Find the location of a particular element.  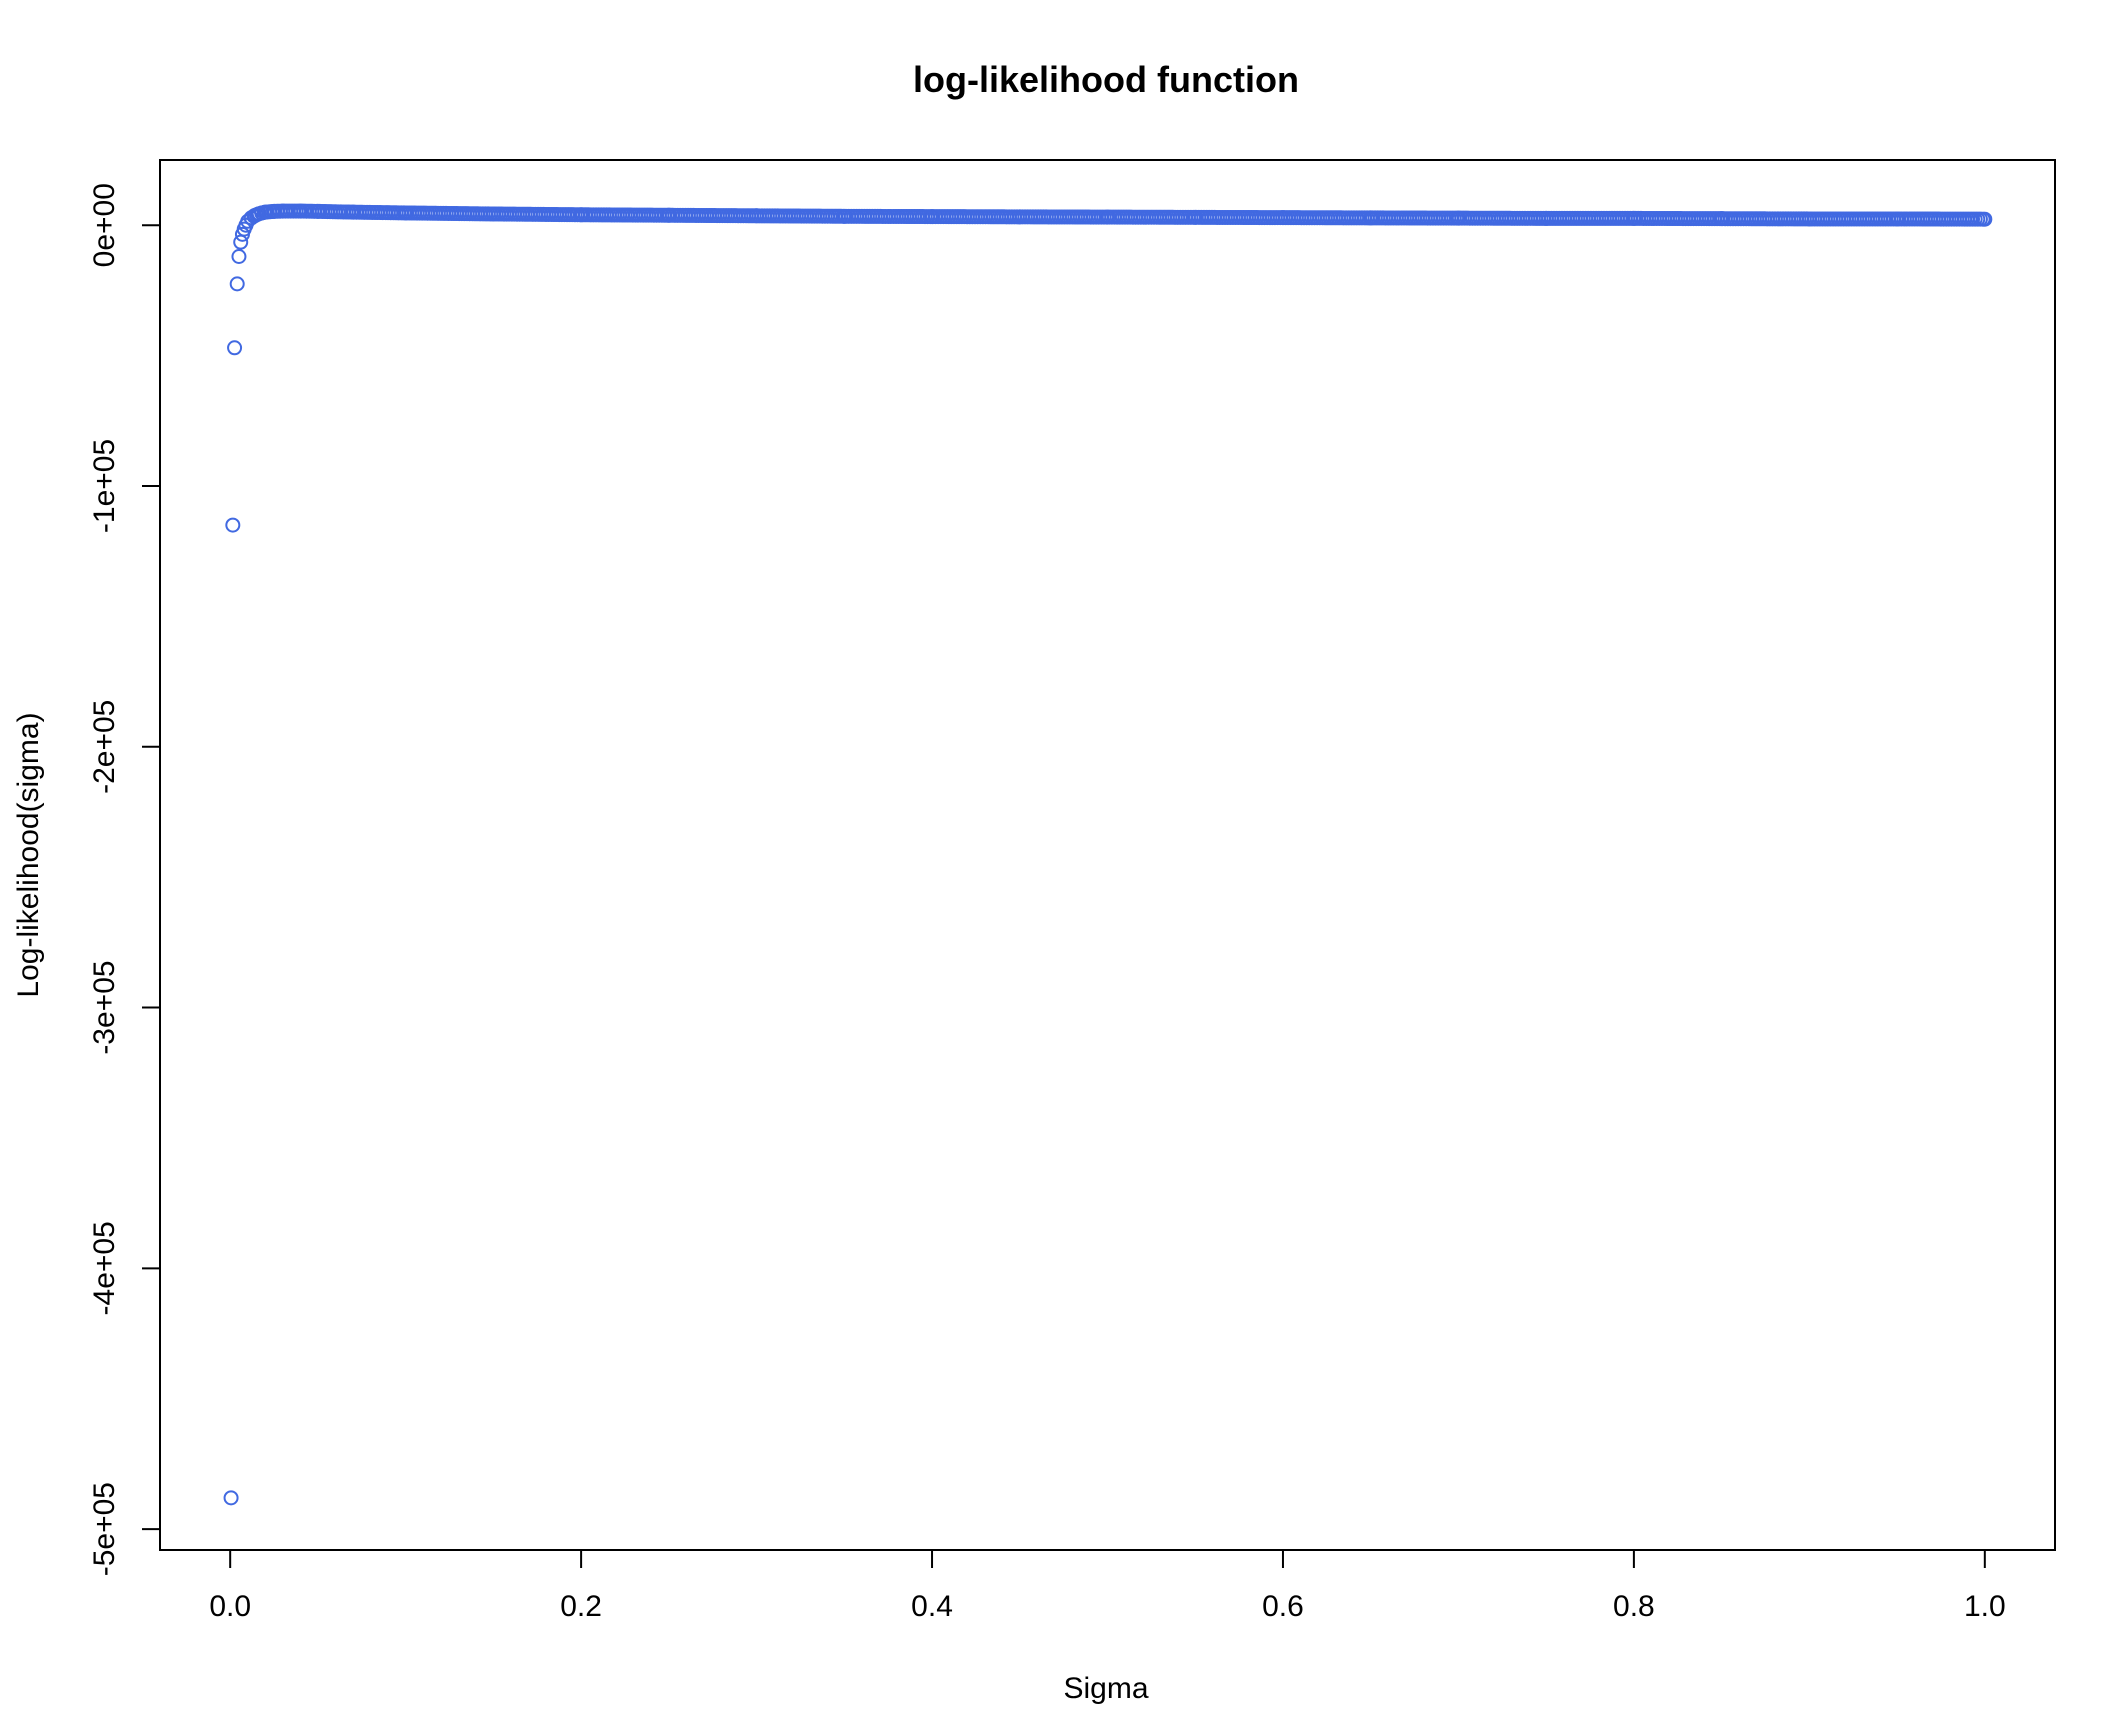

y-tick-label-2: -2e+05 is located at coordinates (104, 747).